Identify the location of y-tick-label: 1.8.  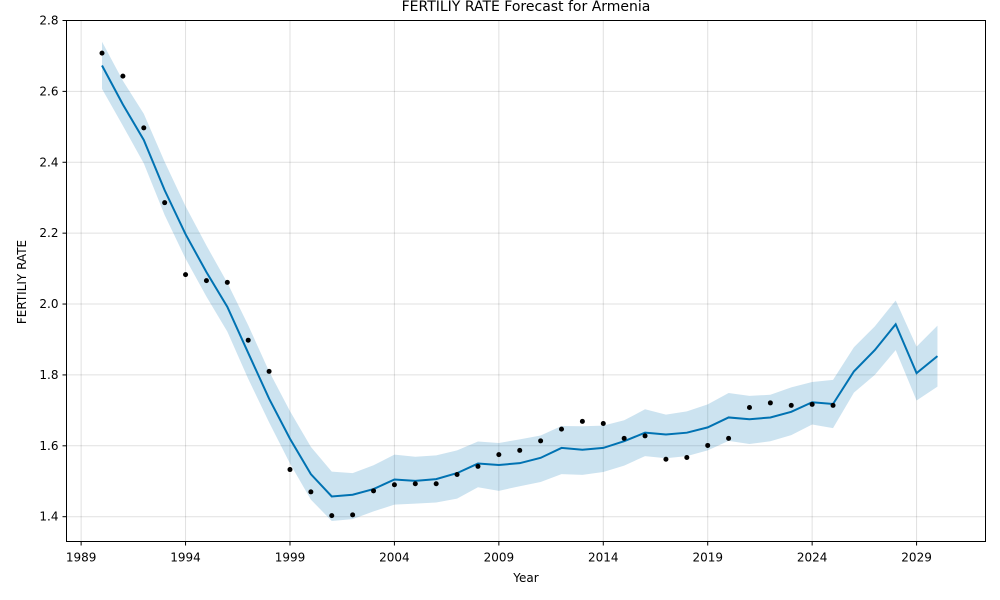
(48, 375).